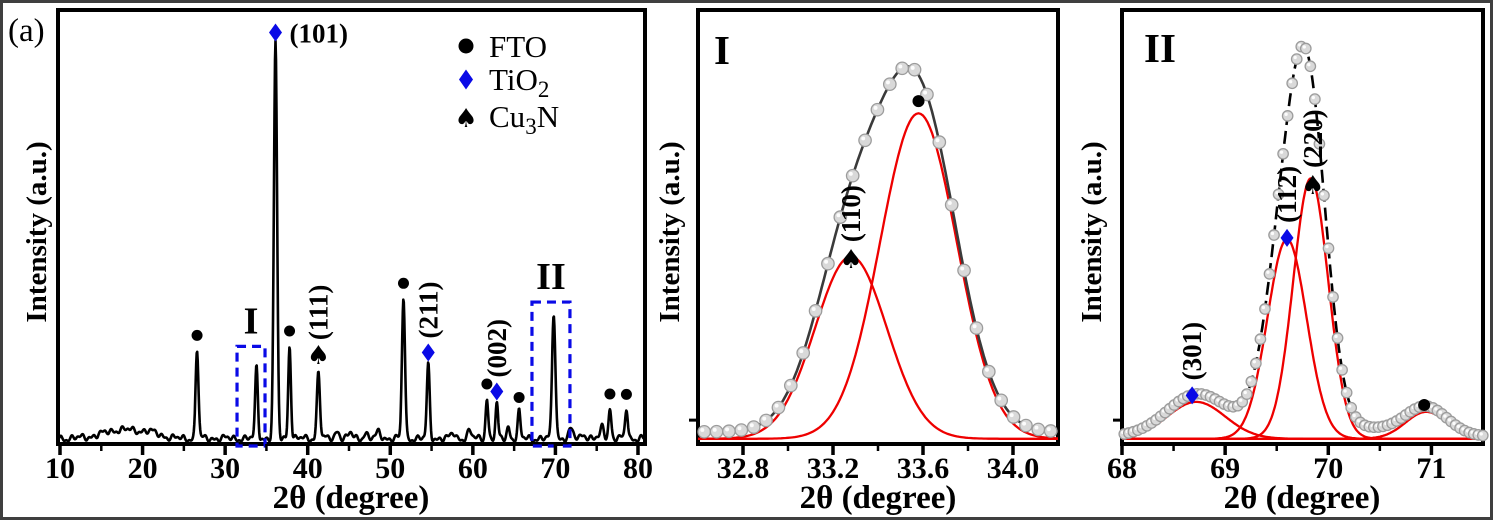 The width and height of the screenshot is (1493, 520). Describe the element at coordinates (1013, 468) in the screenshot. I see `x-tick-label: 34.0` at that location.